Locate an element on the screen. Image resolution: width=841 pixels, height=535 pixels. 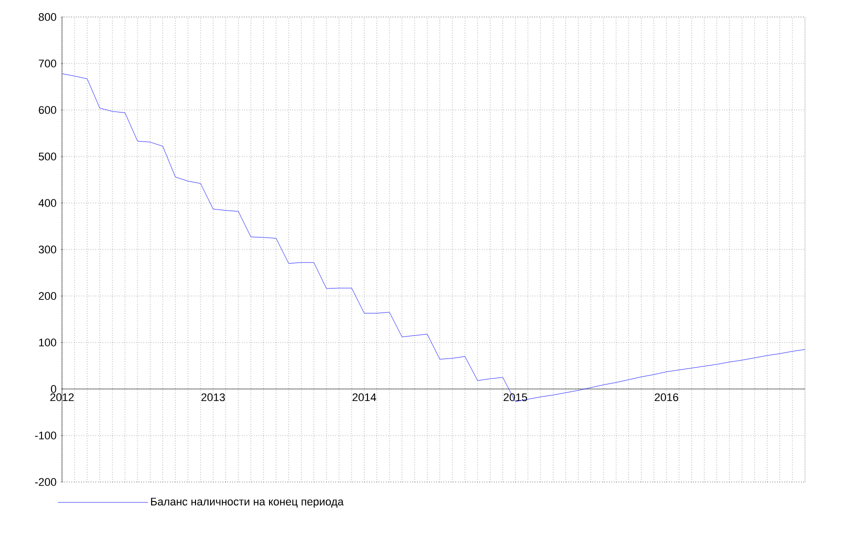
x-tick-label: 2013 is located at coordinates (213, 397).